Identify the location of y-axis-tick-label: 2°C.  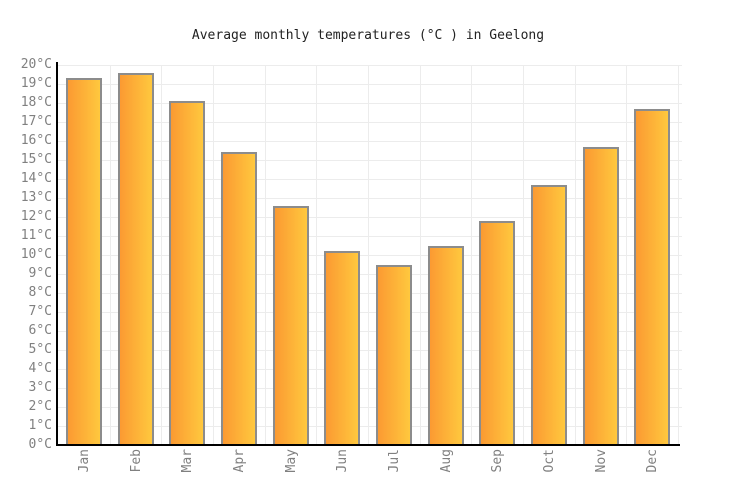
(40, 406).